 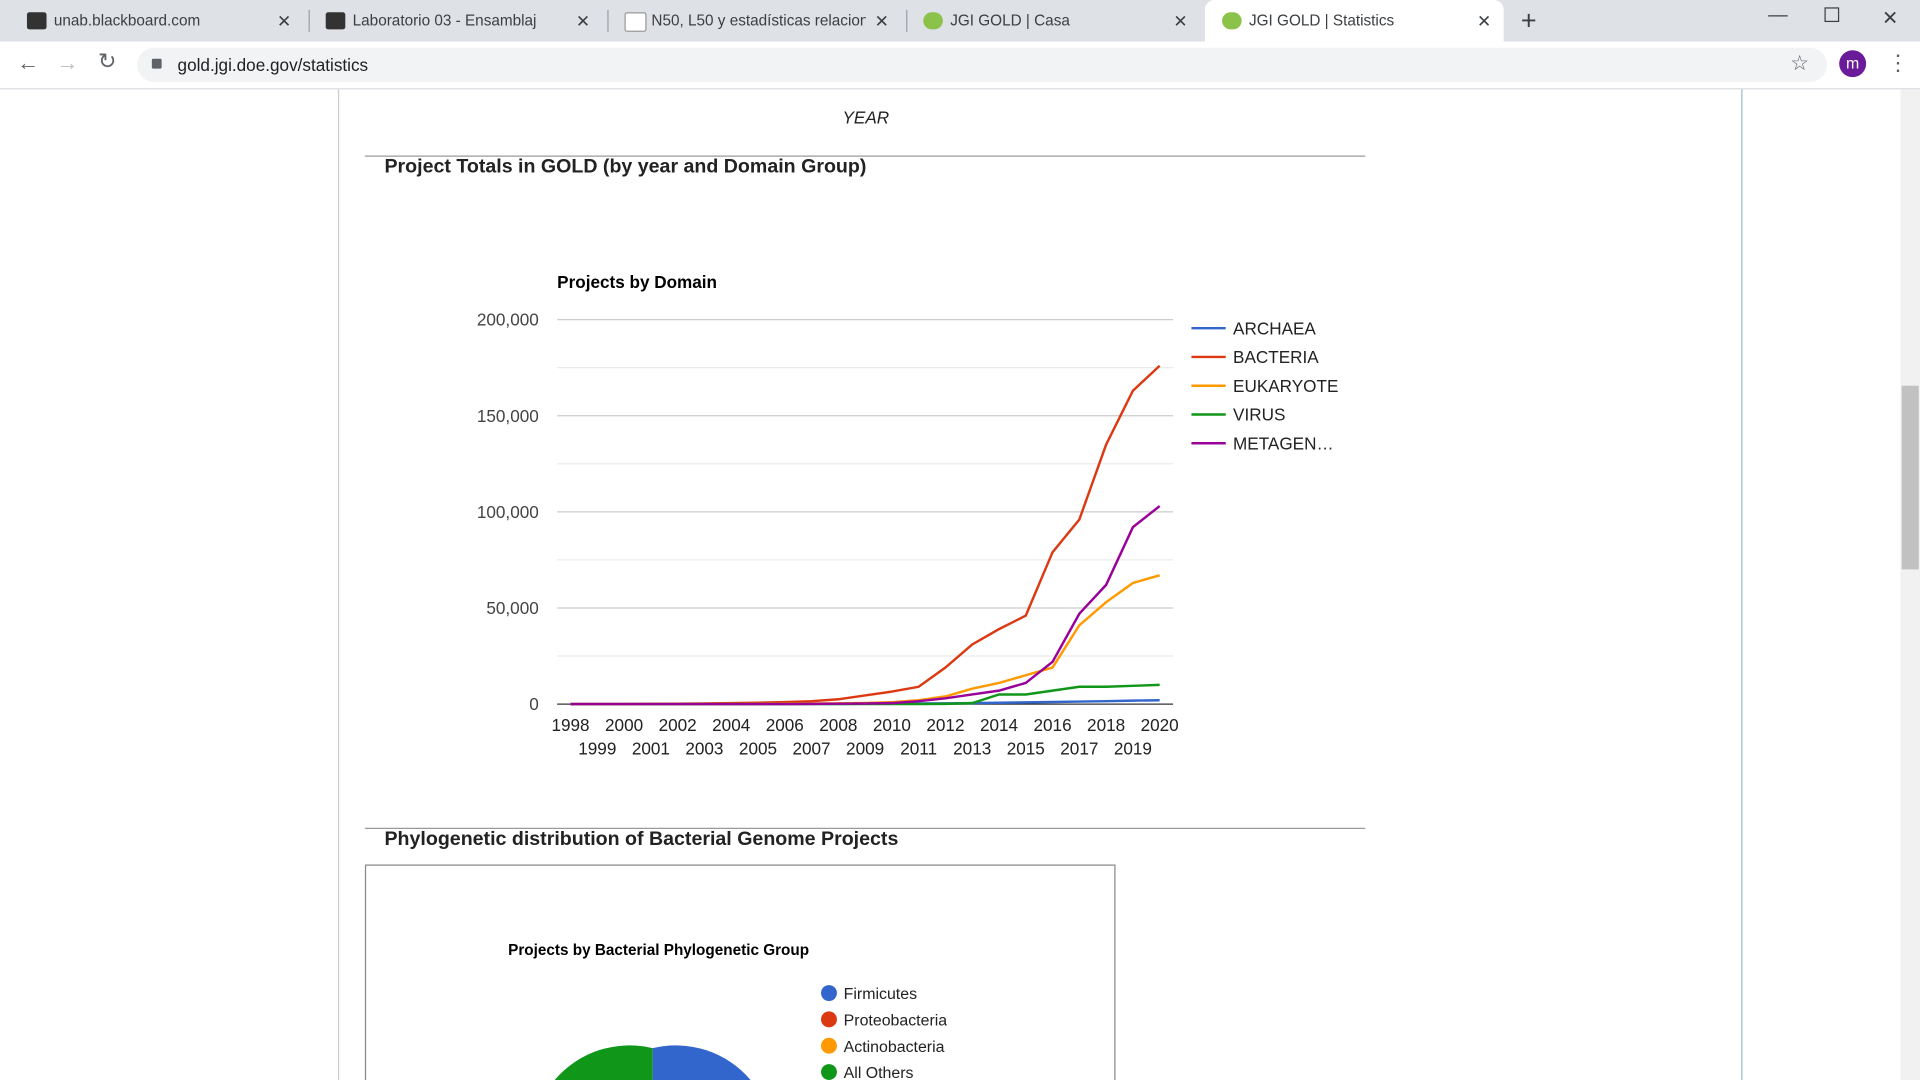 What do you see at coordinates (1010, 21) in the screenshot?
I see `tab-title: JGI GOLD | Casa` at bounding box center [1010, 21].